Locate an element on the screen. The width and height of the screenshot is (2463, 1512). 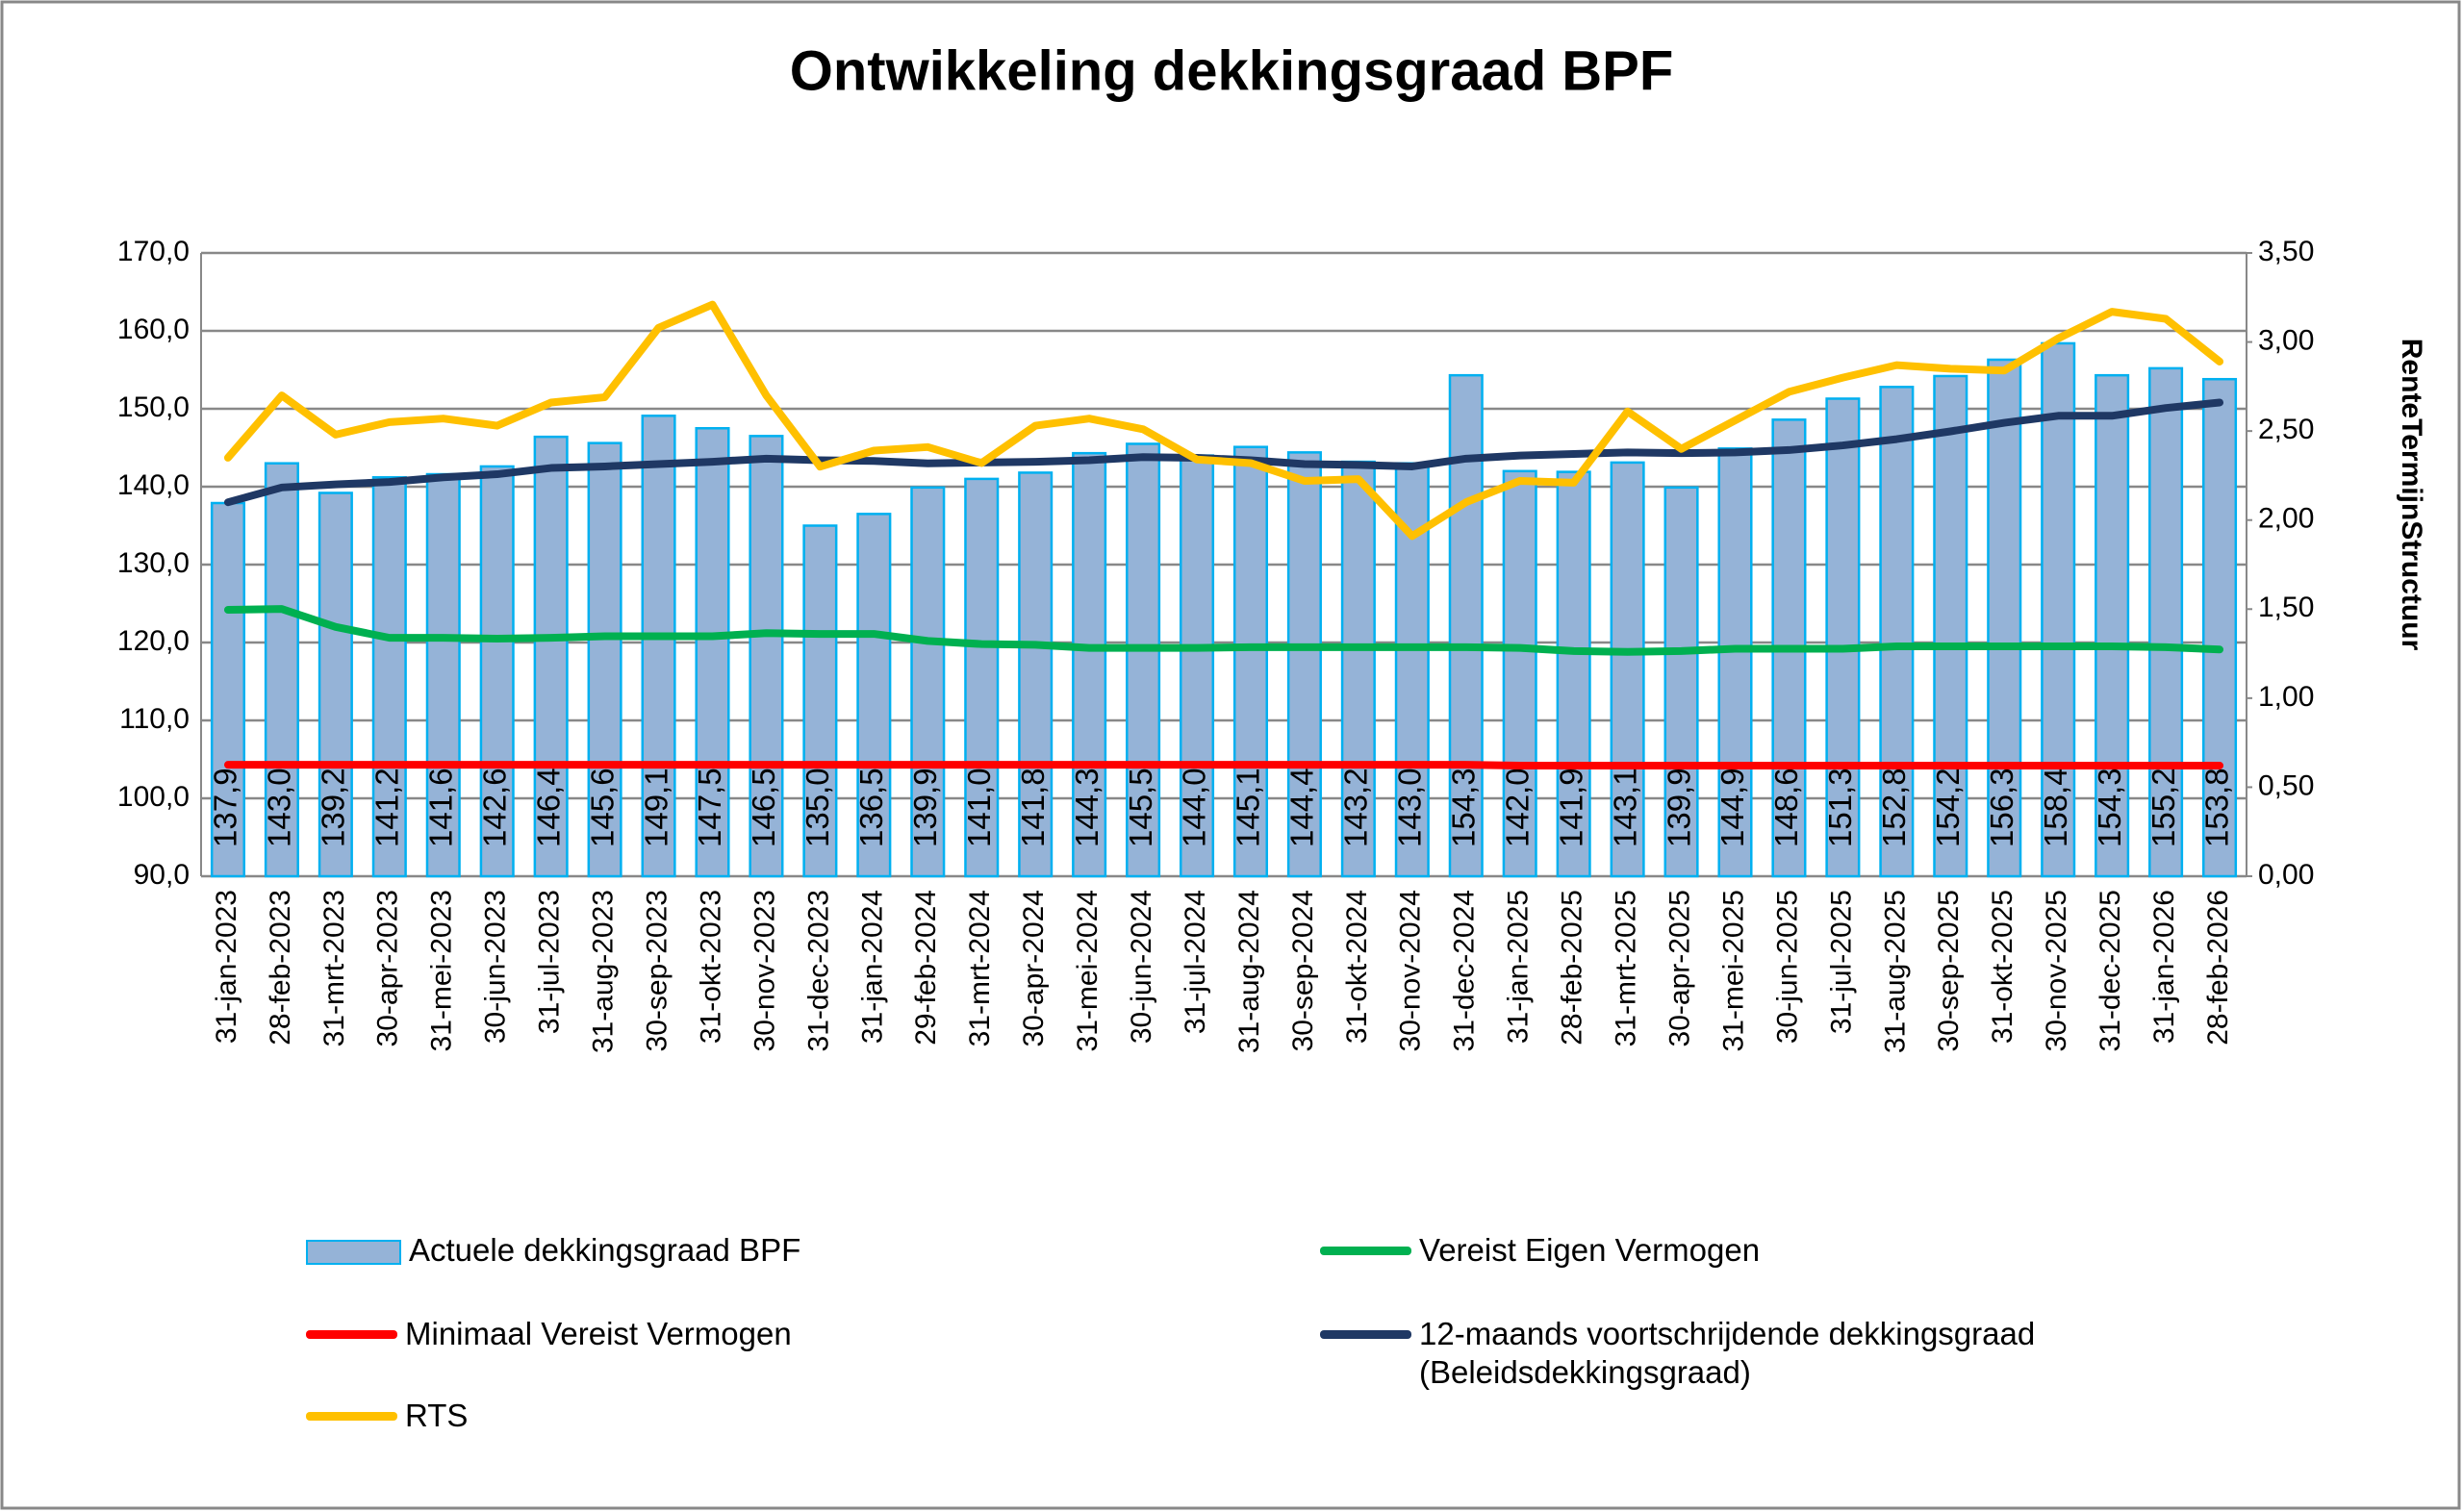
y2-tick-label: 2,50 is located at coordinates (2286, 430).